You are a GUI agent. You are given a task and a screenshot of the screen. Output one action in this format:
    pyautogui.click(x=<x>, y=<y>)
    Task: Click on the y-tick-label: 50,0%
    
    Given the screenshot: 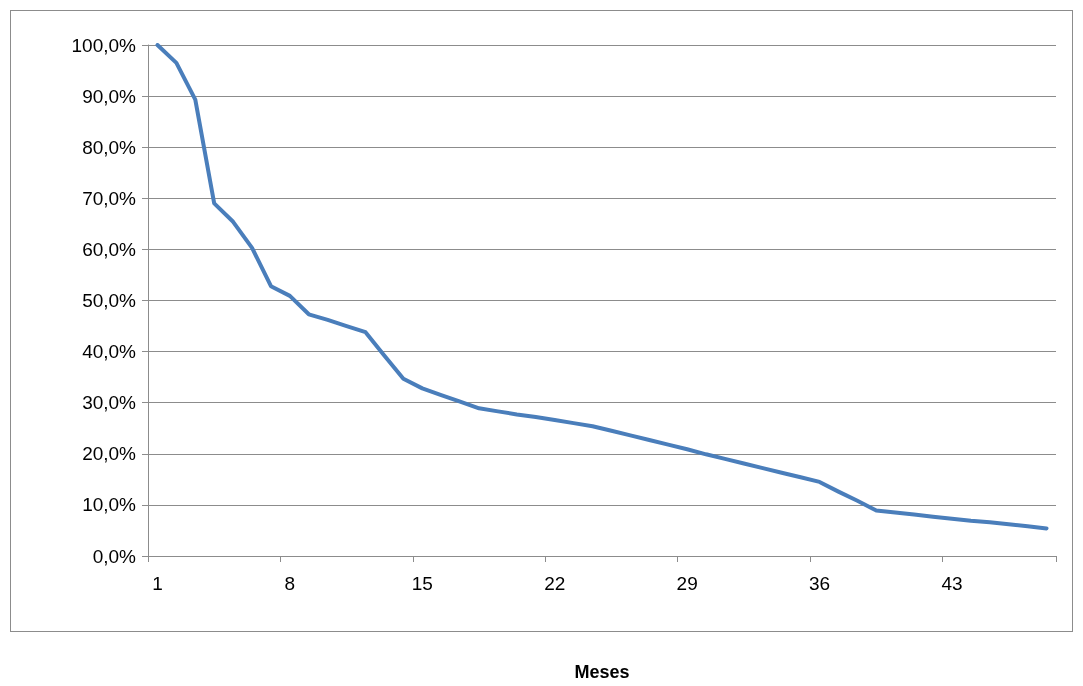 What is the action you would take?
    pyautogui.click(x=109, y=300)
    